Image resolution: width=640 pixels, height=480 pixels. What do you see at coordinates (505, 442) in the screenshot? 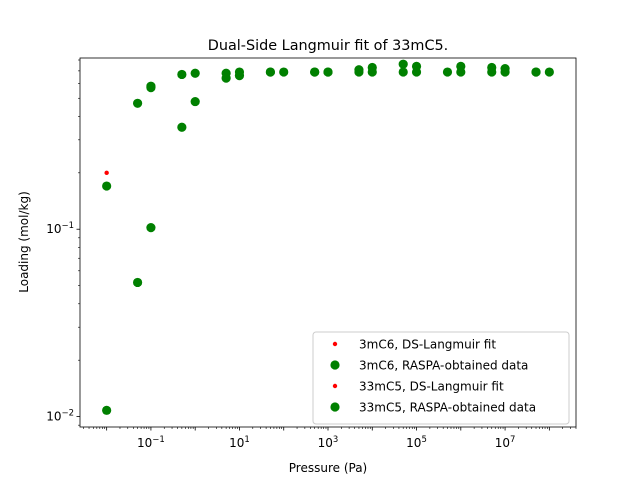
I see `x-tick-label: 10⁷` at bounding box center [505, 442].